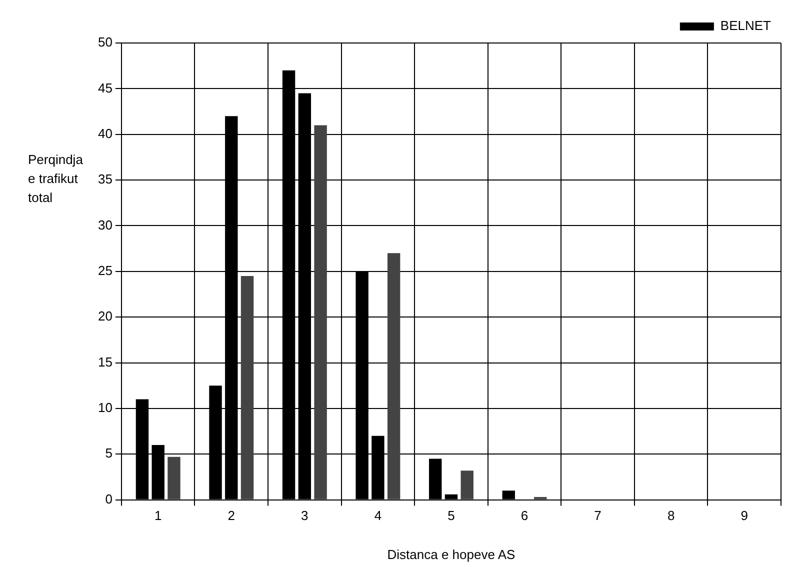 This screenshot has width=809, height=567. Describe the element at coordinates (451, 554) in the screenshot. I see `x-axis-title: Distanca e hopeve AS` at that location.